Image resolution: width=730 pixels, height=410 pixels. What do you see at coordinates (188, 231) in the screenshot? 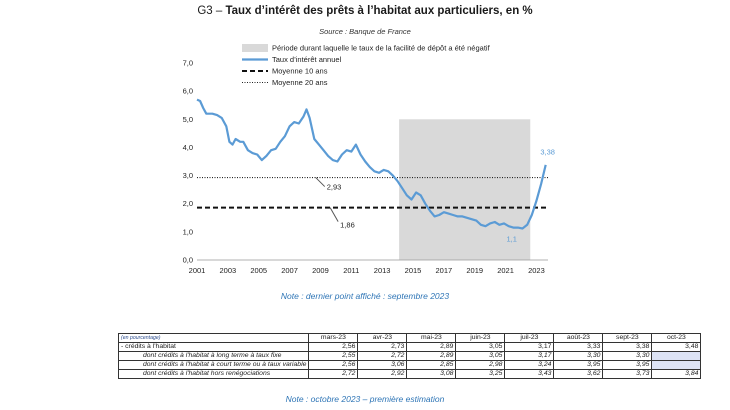
I see `y-tick-label: 1,0` at bounding box center [188, 231].